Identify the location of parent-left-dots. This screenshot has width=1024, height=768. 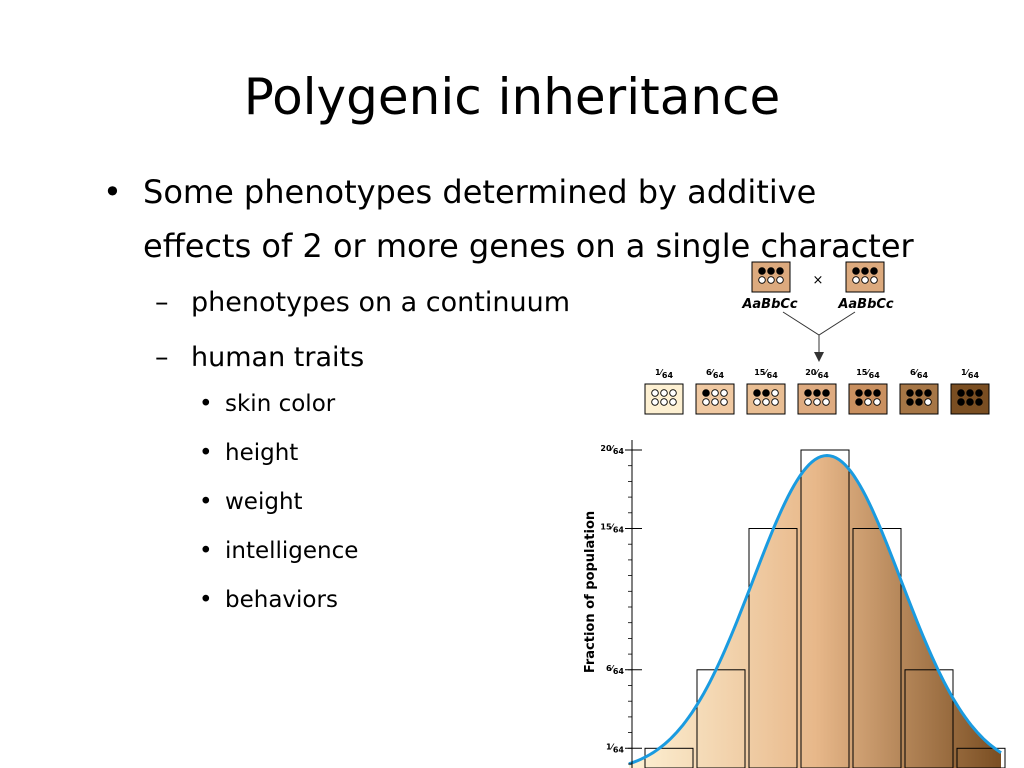
(771, 275).